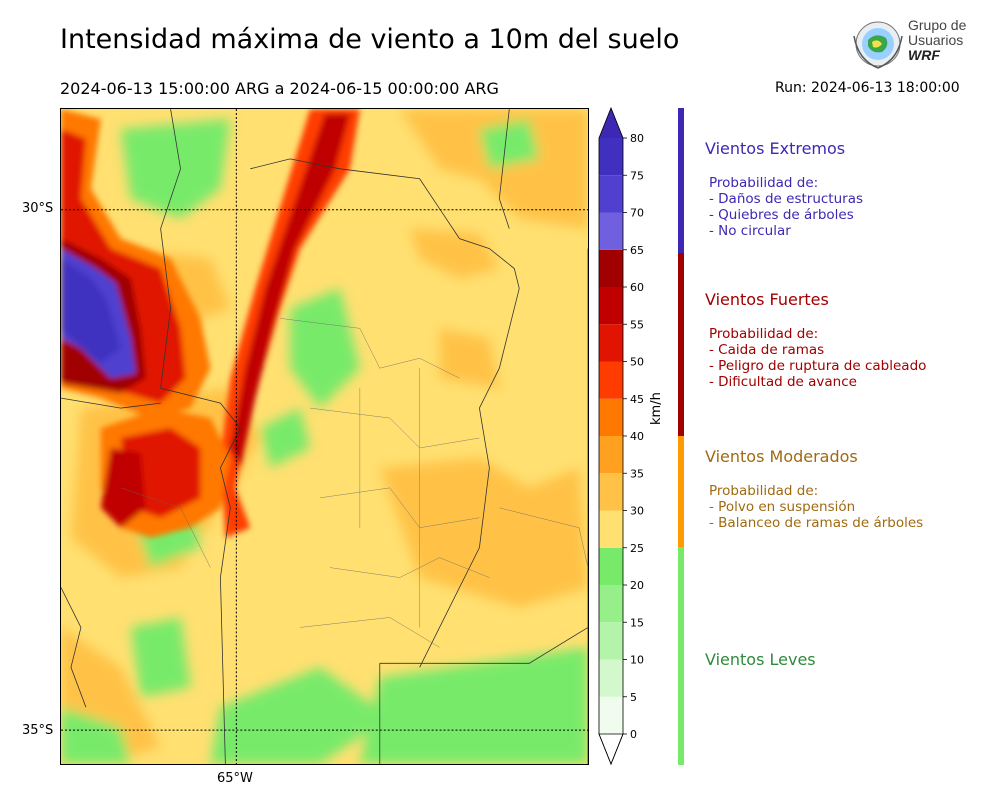 The image size is (1000, 800). What do you see at coordinates (235, 778) in the screenshot?
I see `lon-label-65w: 65°W` at bounding box center [235, 778].